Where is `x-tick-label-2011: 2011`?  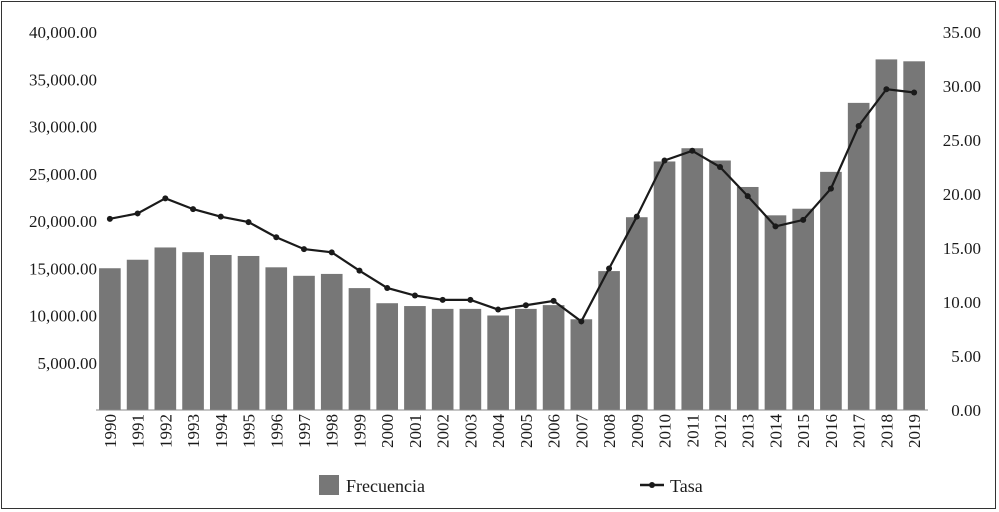
x-tick-label-2011: 2011 is located at coordinates (692, 430).